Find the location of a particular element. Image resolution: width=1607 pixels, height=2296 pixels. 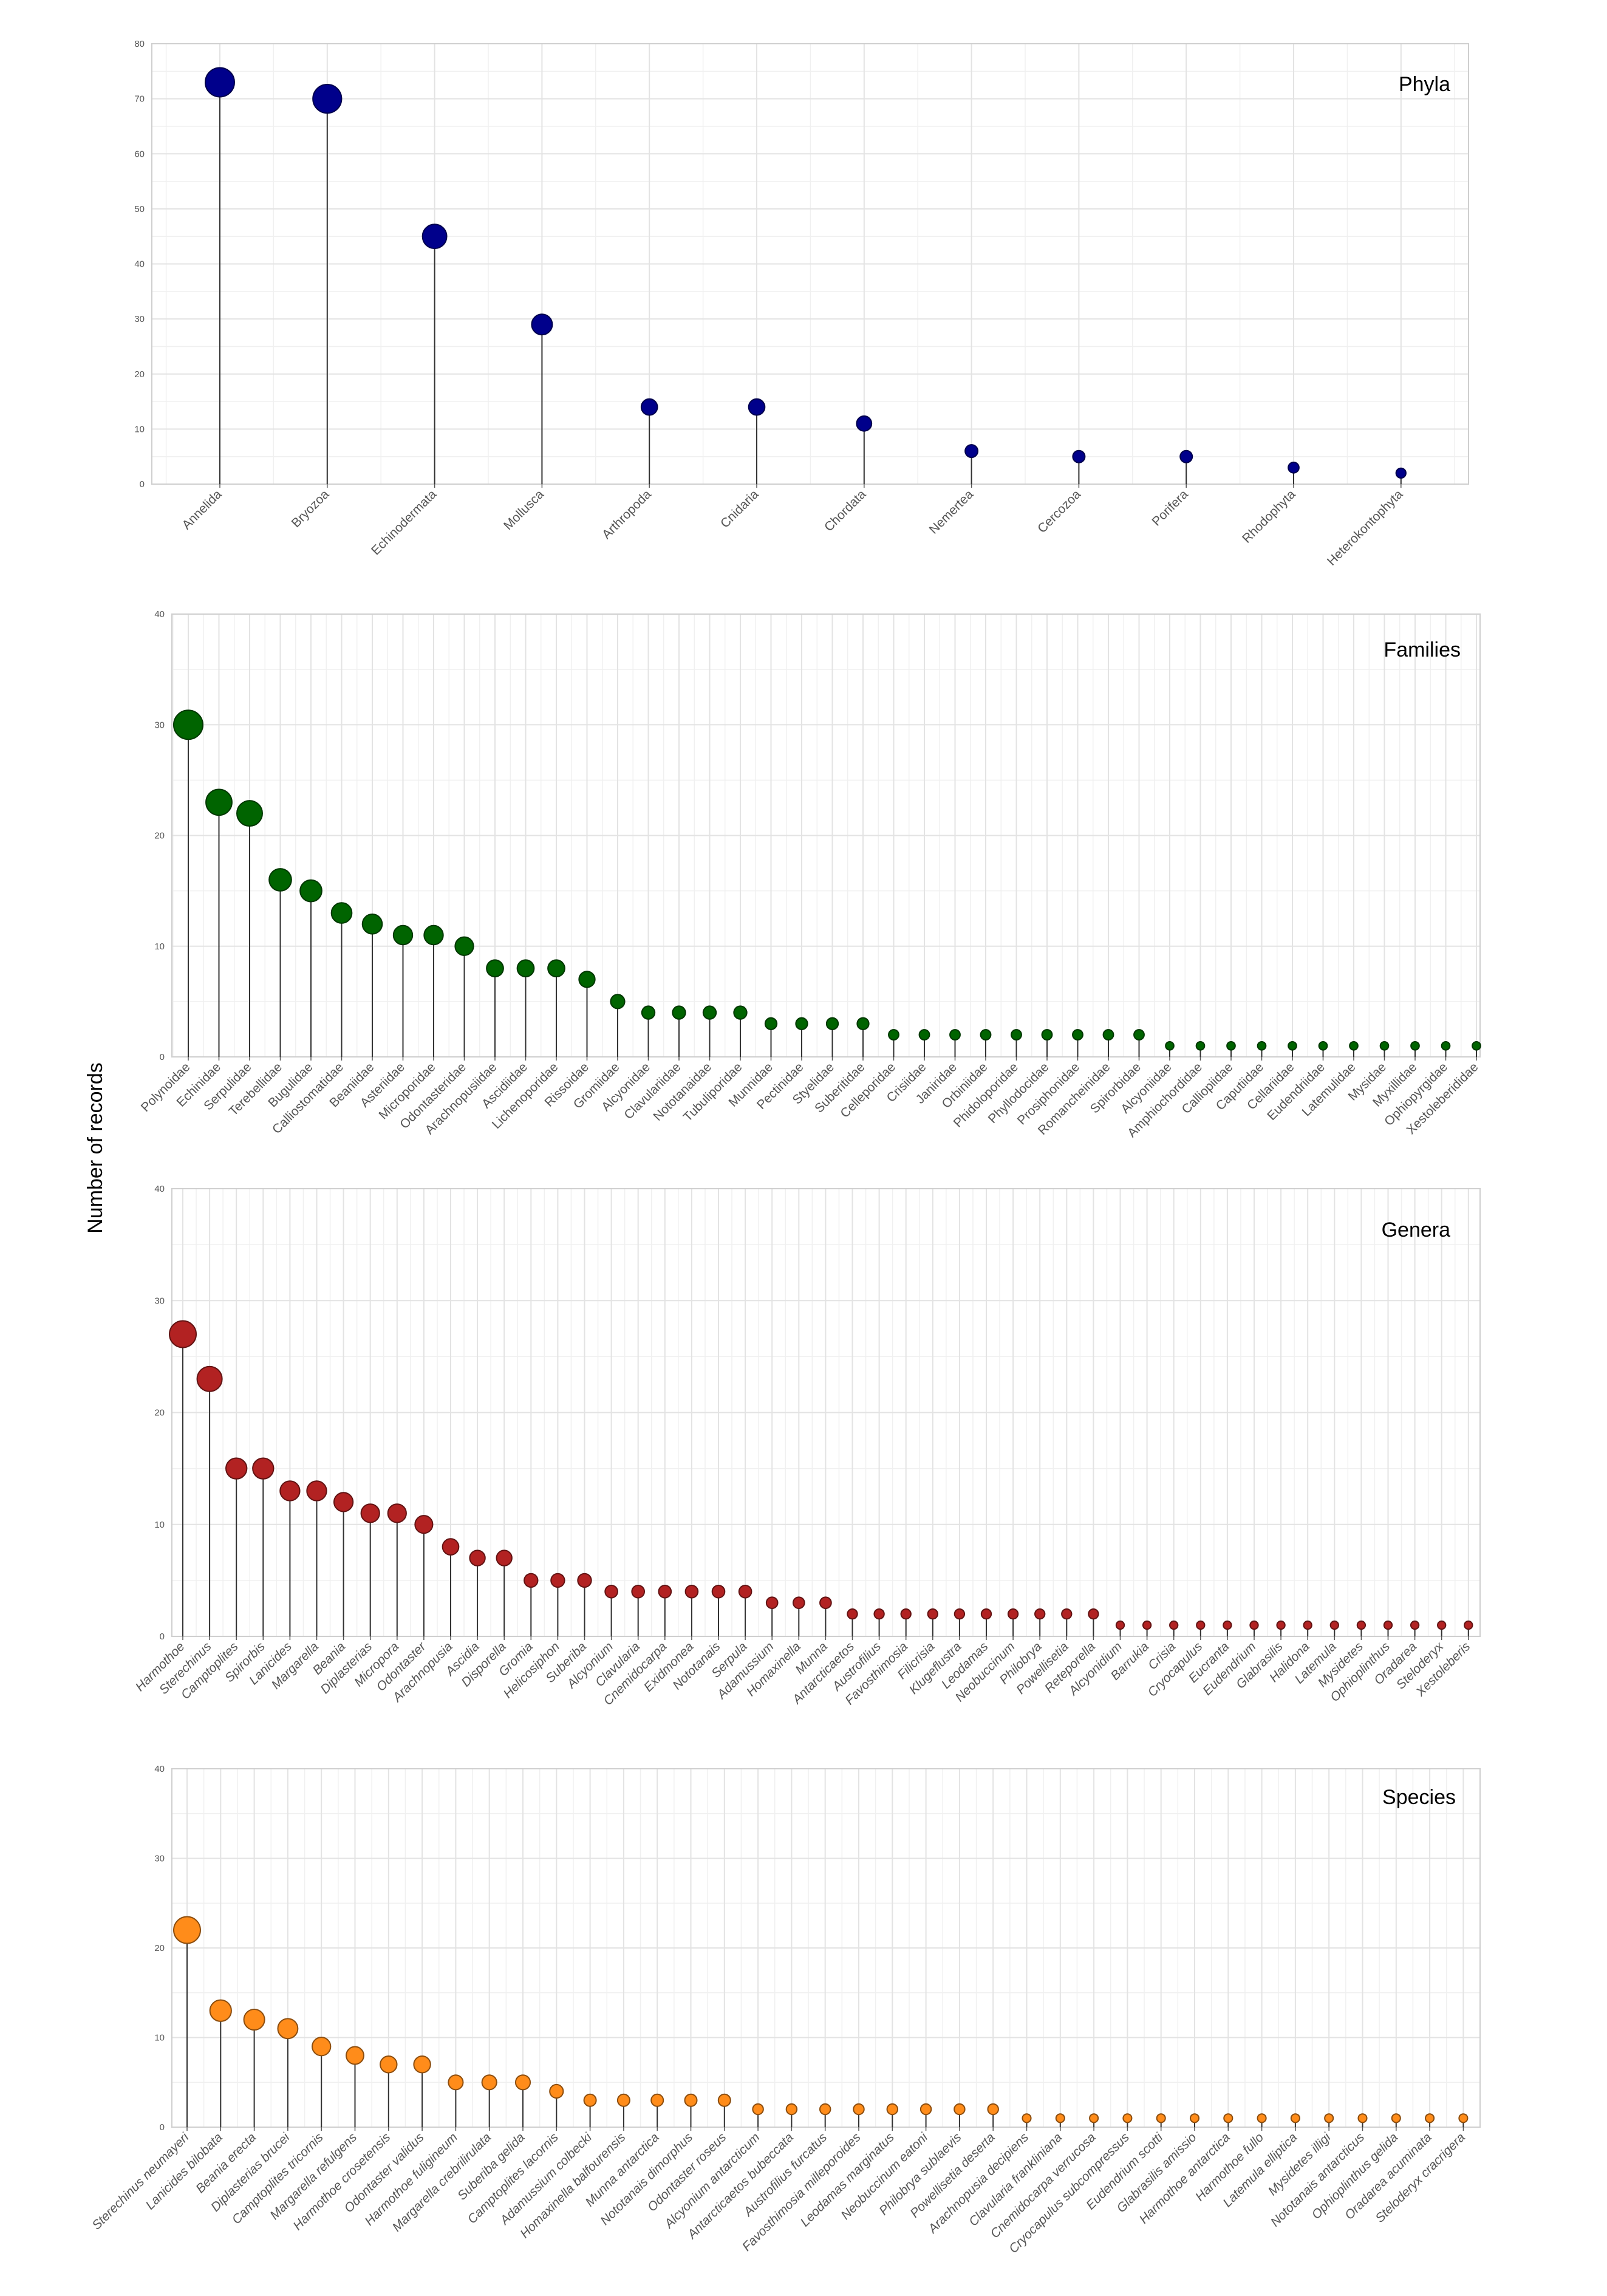

point-cnemidocarpa is located at coordinates (665, 1591).